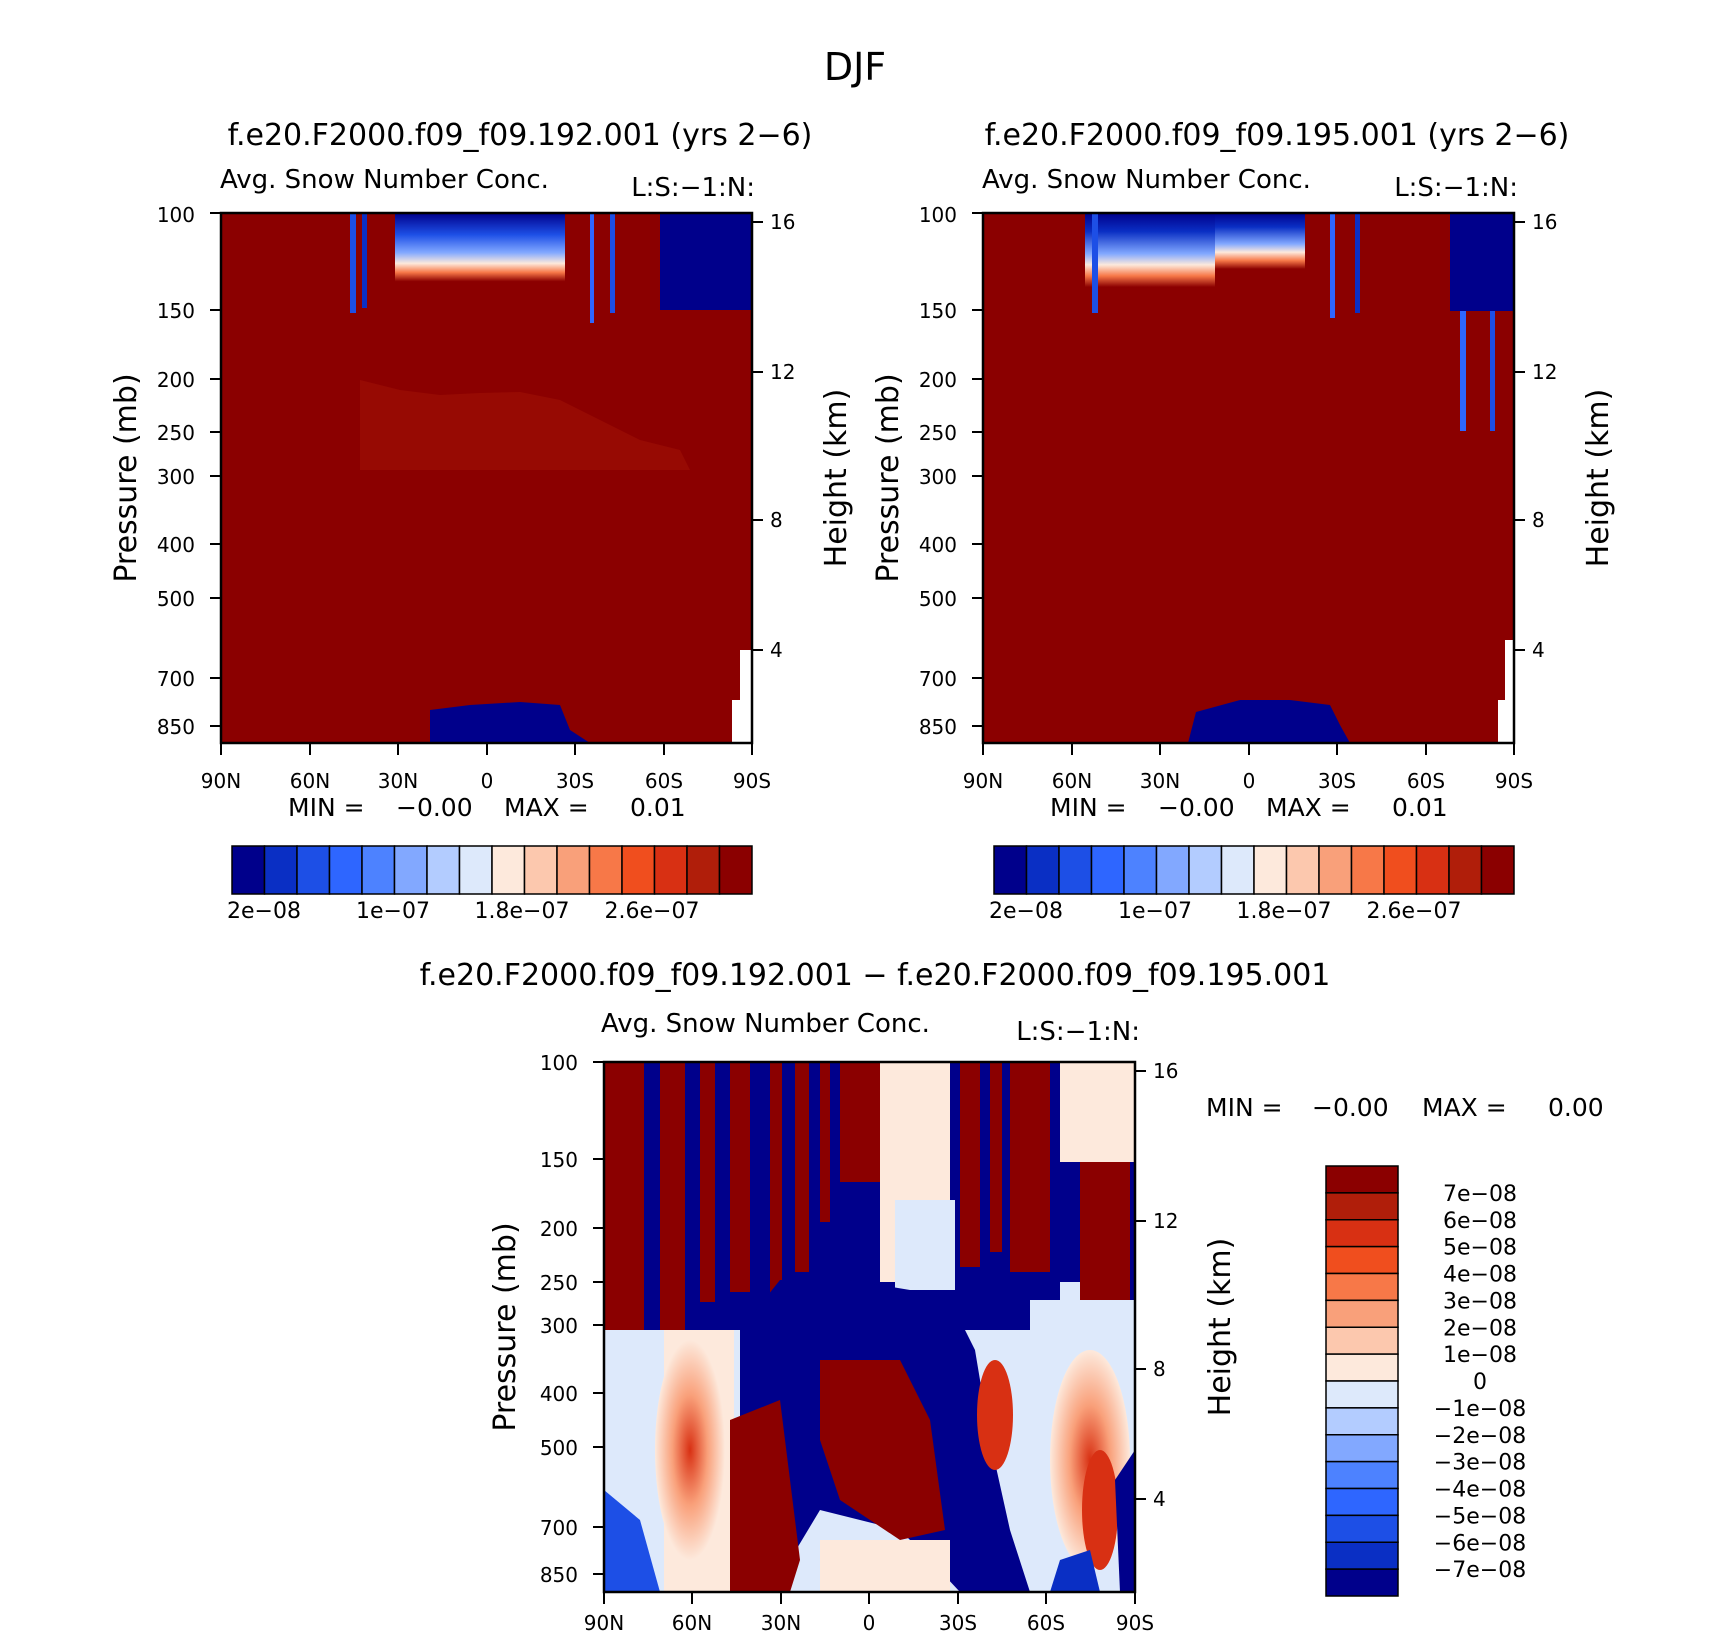 This screenshot has width=1710, height=1631. I want to click on panel-1-ytick-400: 400, so click(176, 545).